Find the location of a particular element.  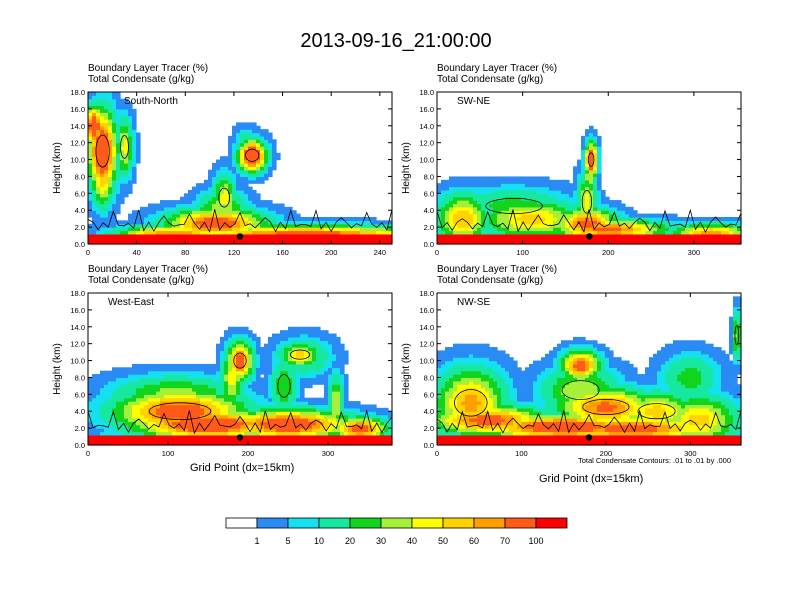

panel-3-ylabel: Height (km) is located at coordinates (57, 369).